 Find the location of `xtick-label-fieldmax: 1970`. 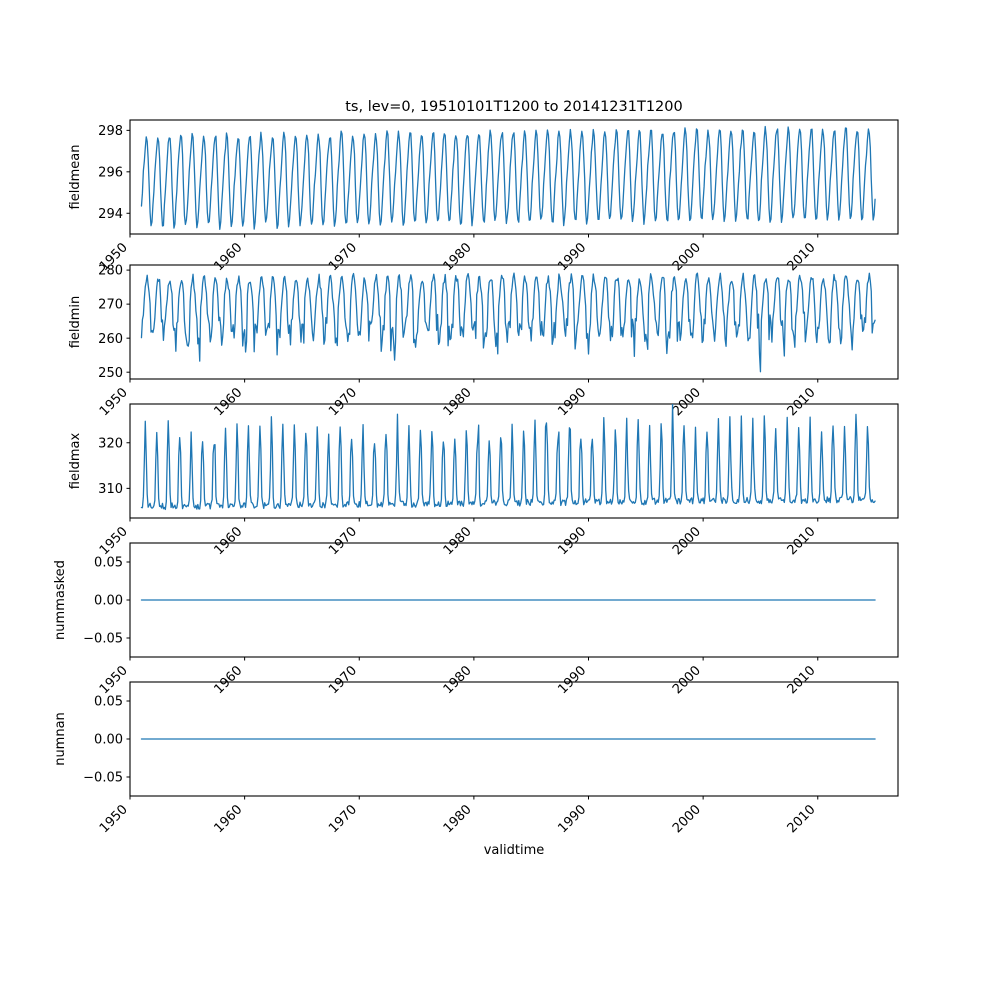

xtick-label-fieldmax: 1970 is located at coordinates (343, 541).